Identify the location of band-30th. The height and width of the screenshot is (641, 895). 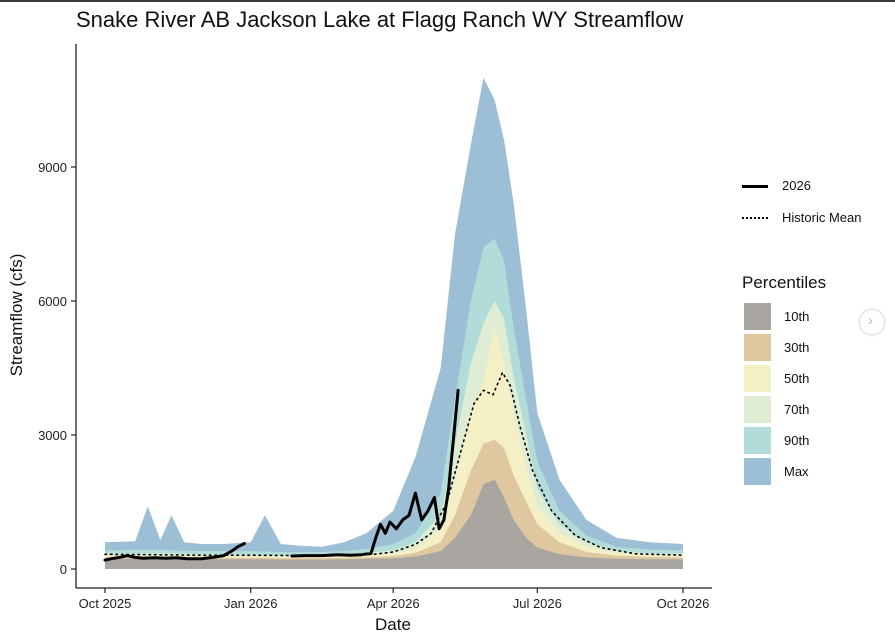
(394, 504).